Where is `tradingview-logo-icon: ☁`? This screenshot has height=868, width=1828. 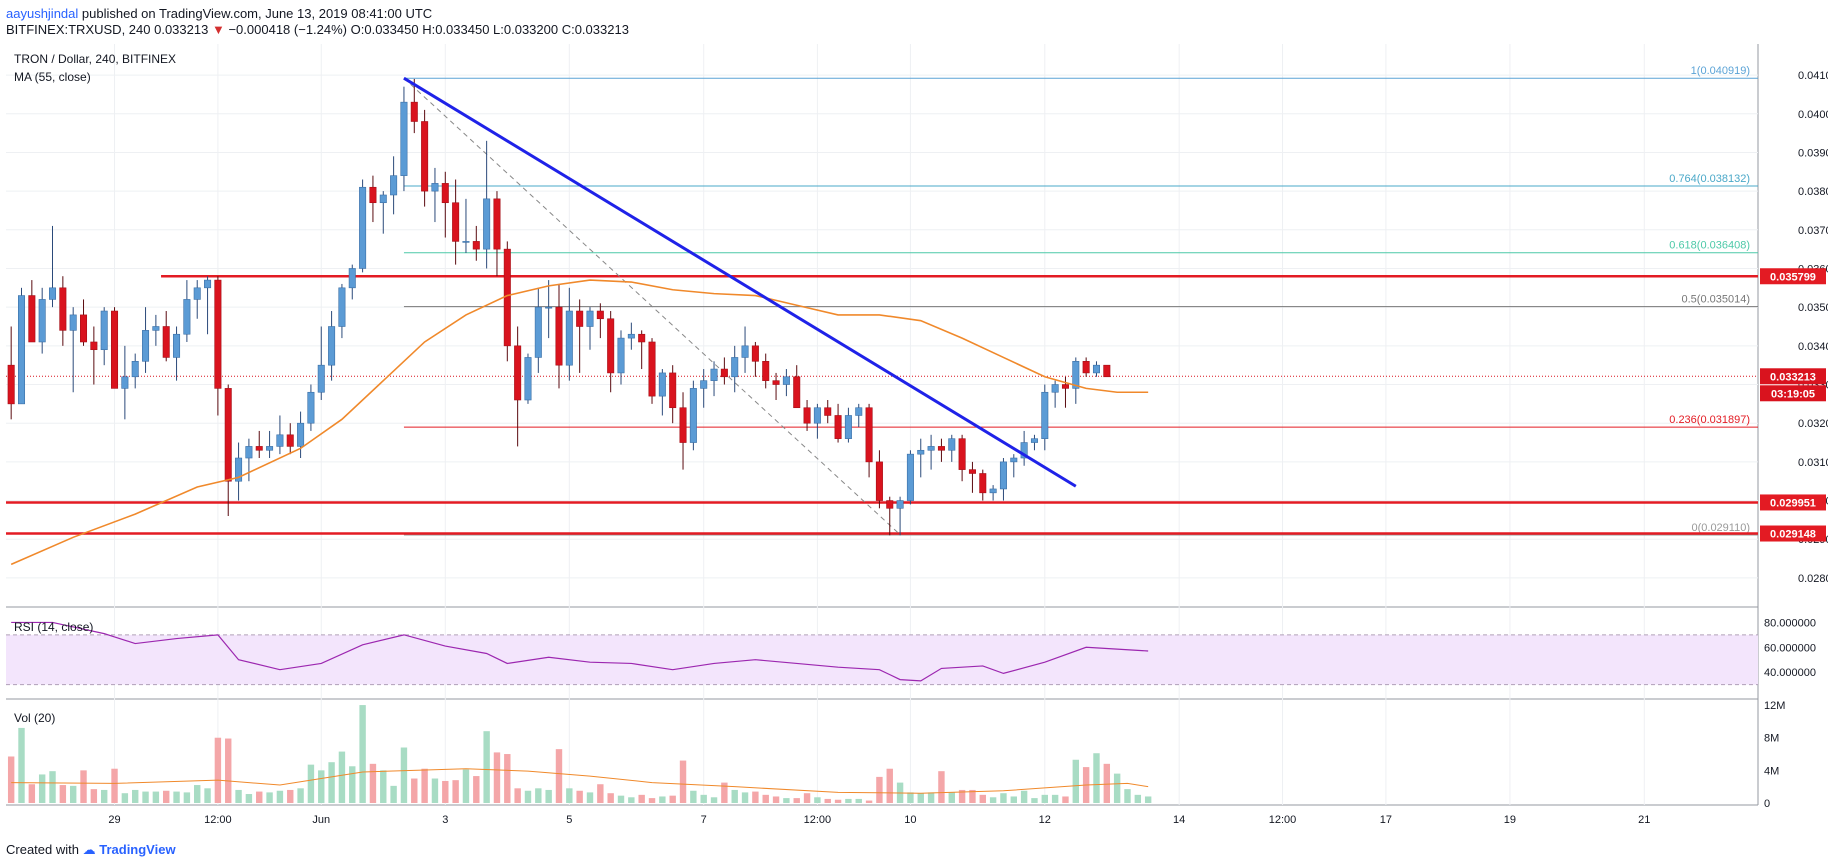
tradingview-logo-icon: ☁ is located at coordinates (89, 849).